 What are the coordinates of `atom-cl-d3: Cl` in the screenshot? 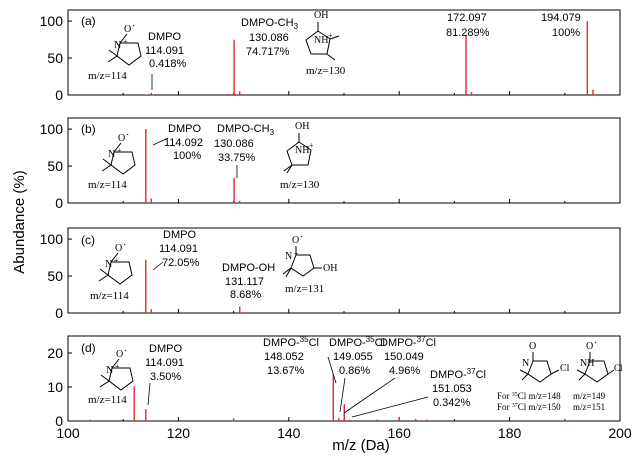 It's located at (618, 368).